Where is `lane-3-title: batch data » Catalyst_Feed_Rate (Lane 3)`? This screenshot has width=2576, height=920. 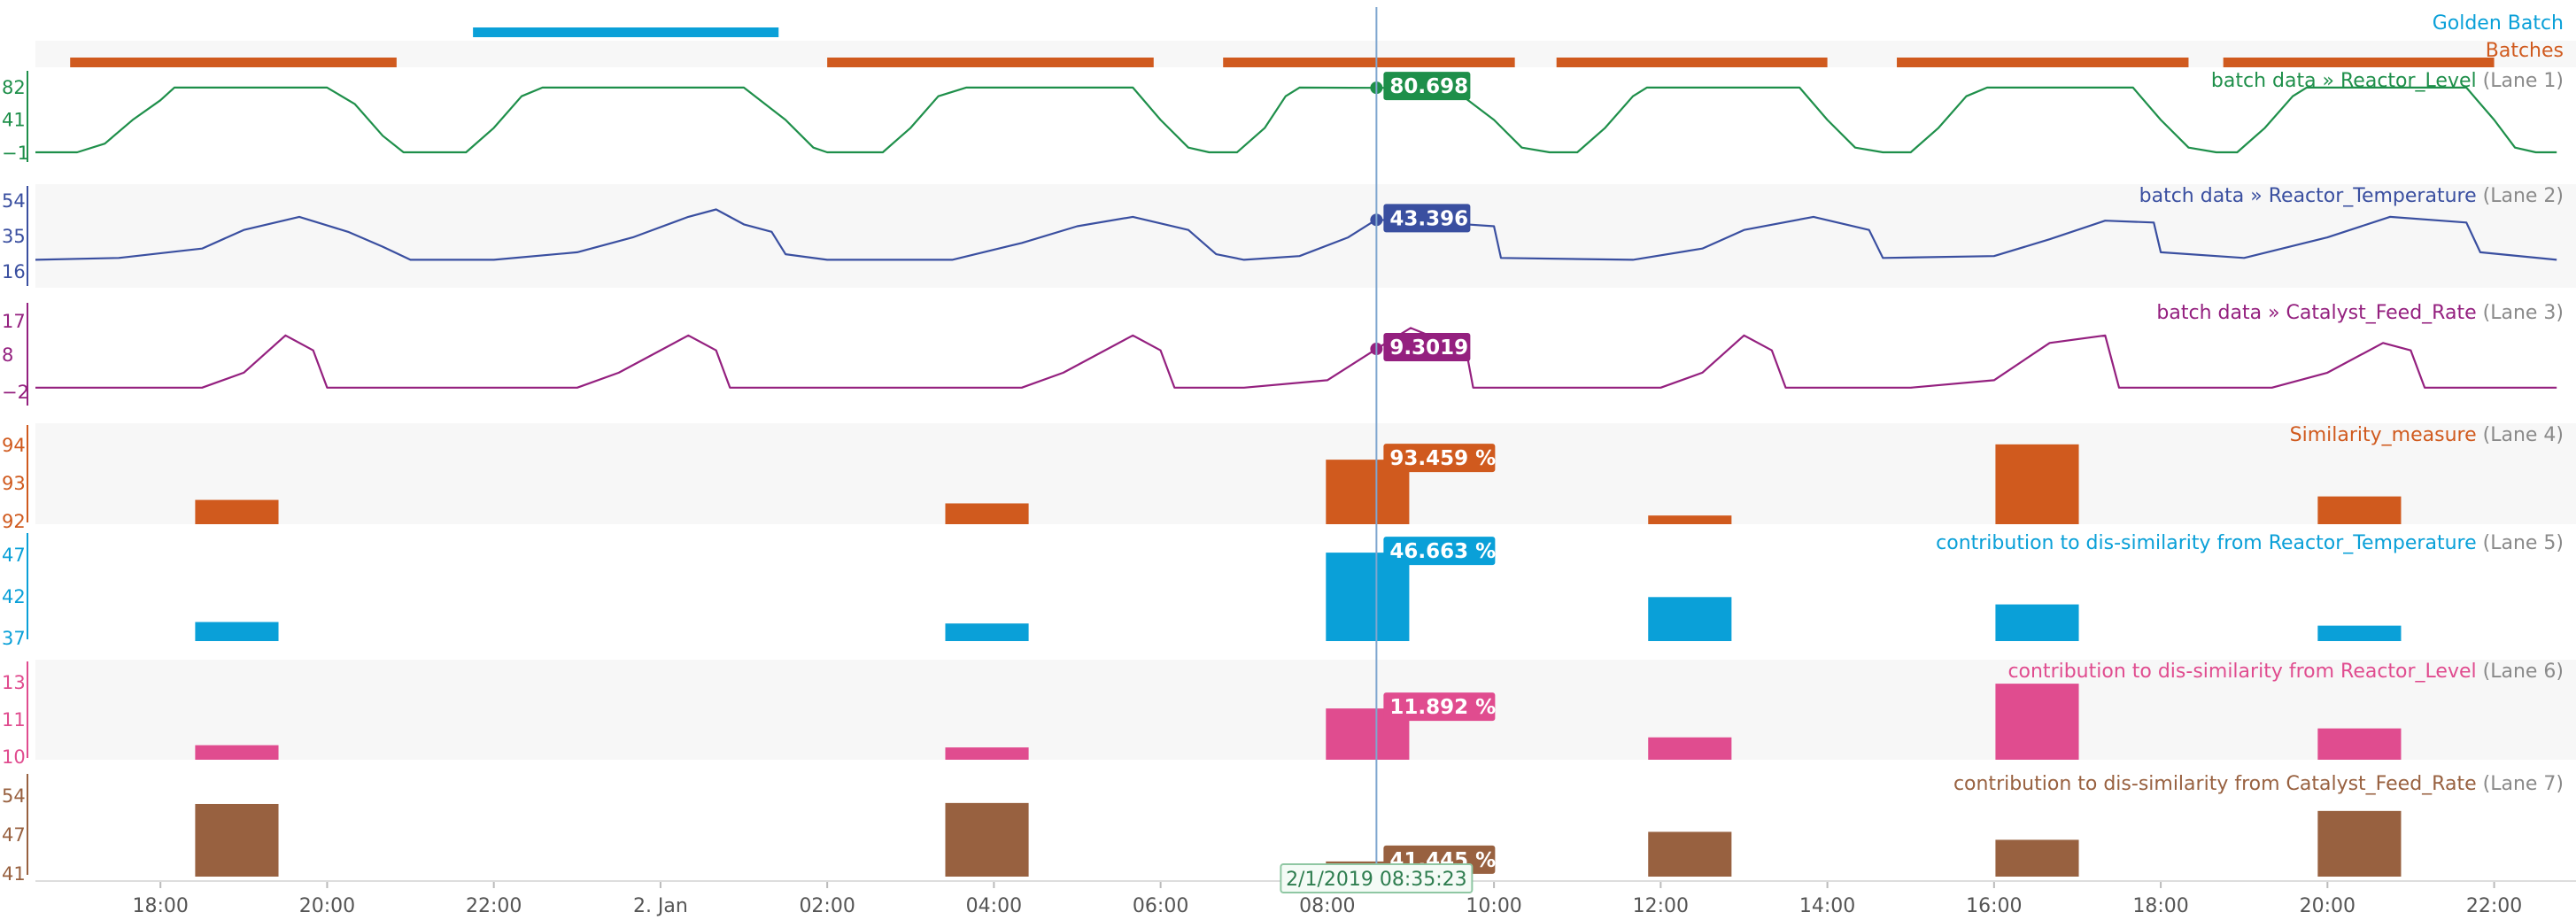 lane-3-title: batch data » Catalyst_Feed_Rate (Lane 3) is located at coordinates (2360, 313).